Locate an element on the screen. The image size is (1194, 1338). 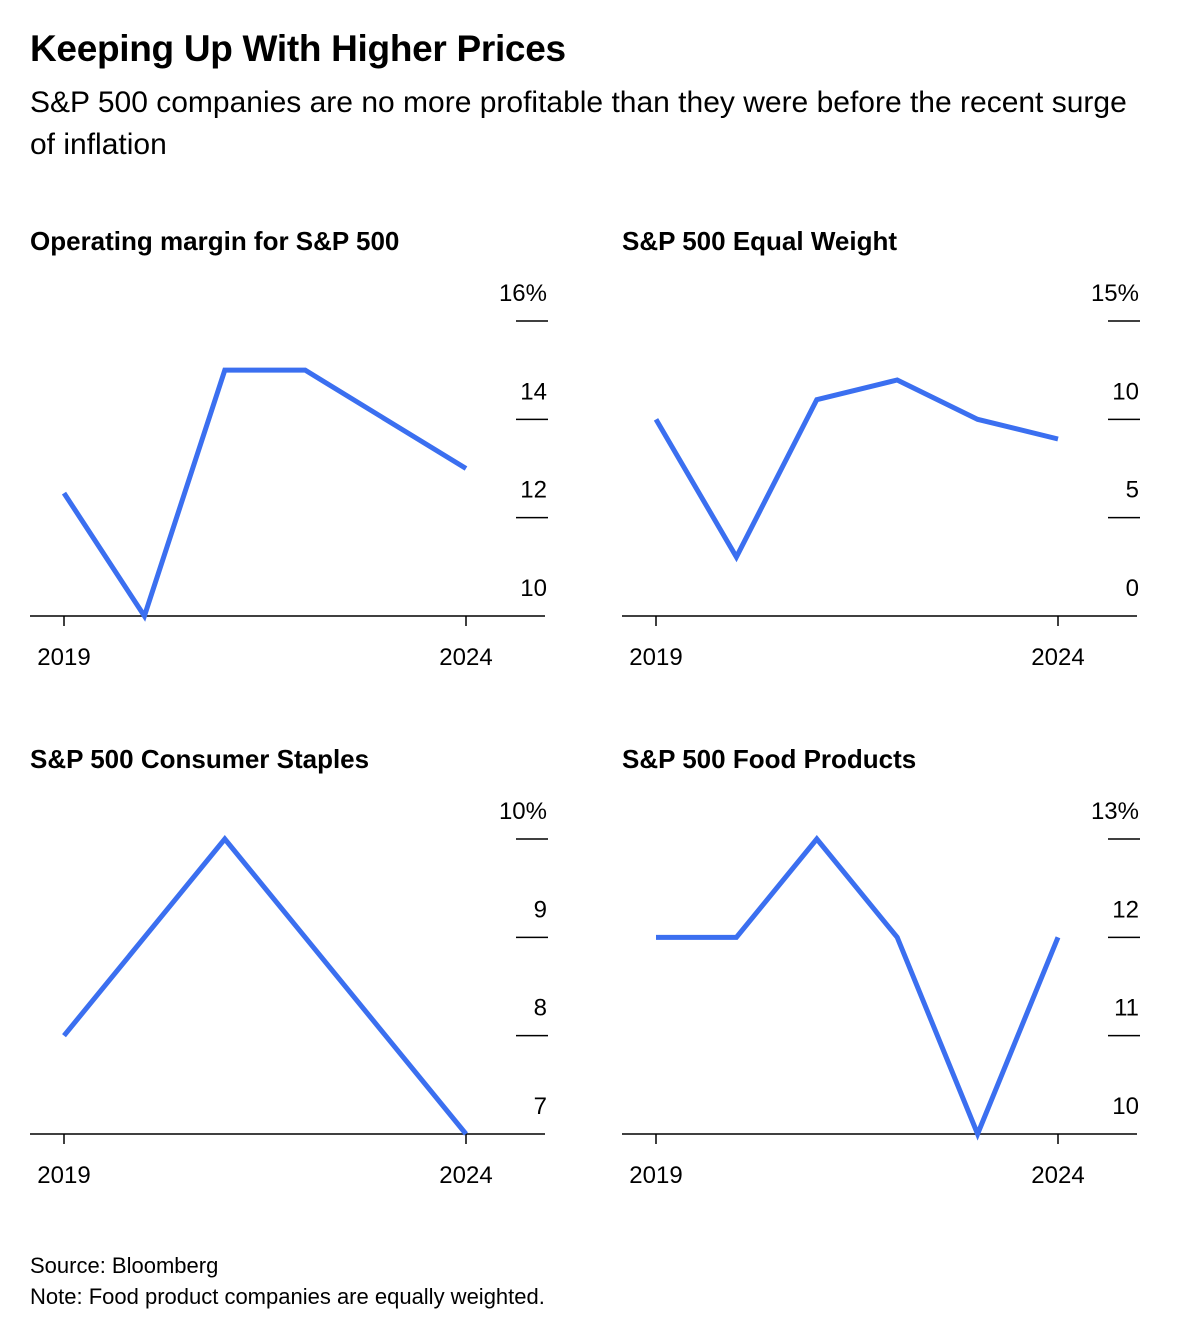
line-chart: 0 5 10 15% 2019 2024 is located at coordinates (881, 475).